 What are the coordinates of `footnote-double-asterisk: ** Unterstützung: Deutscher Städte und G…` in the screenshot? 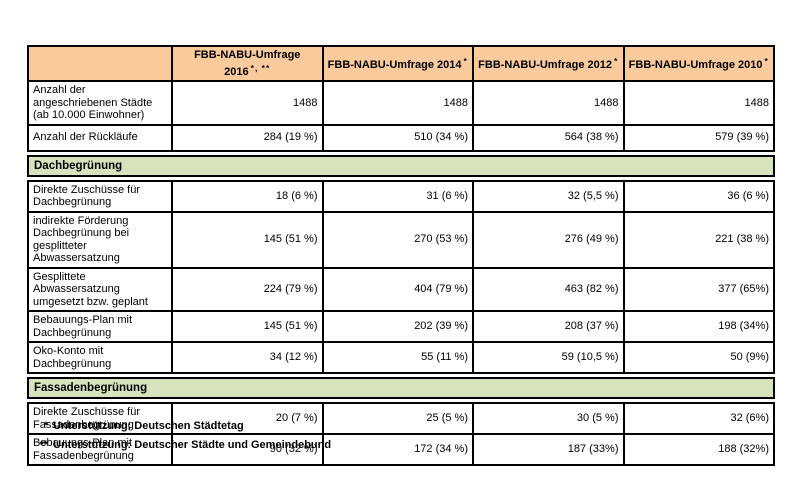 It's located at (180, 445).